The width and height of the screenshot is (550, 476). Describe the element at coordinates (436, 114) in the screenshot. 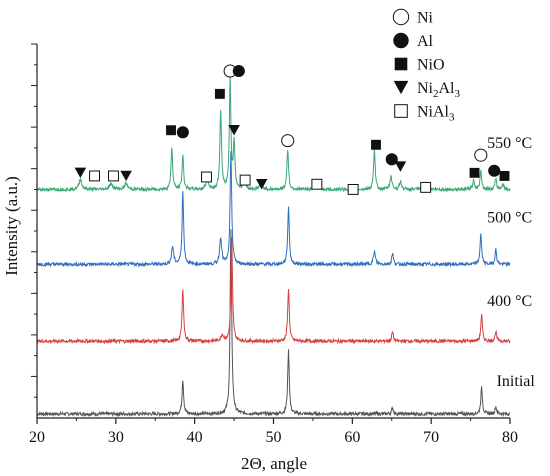

I see `legend-label: NiAl3` at that location.